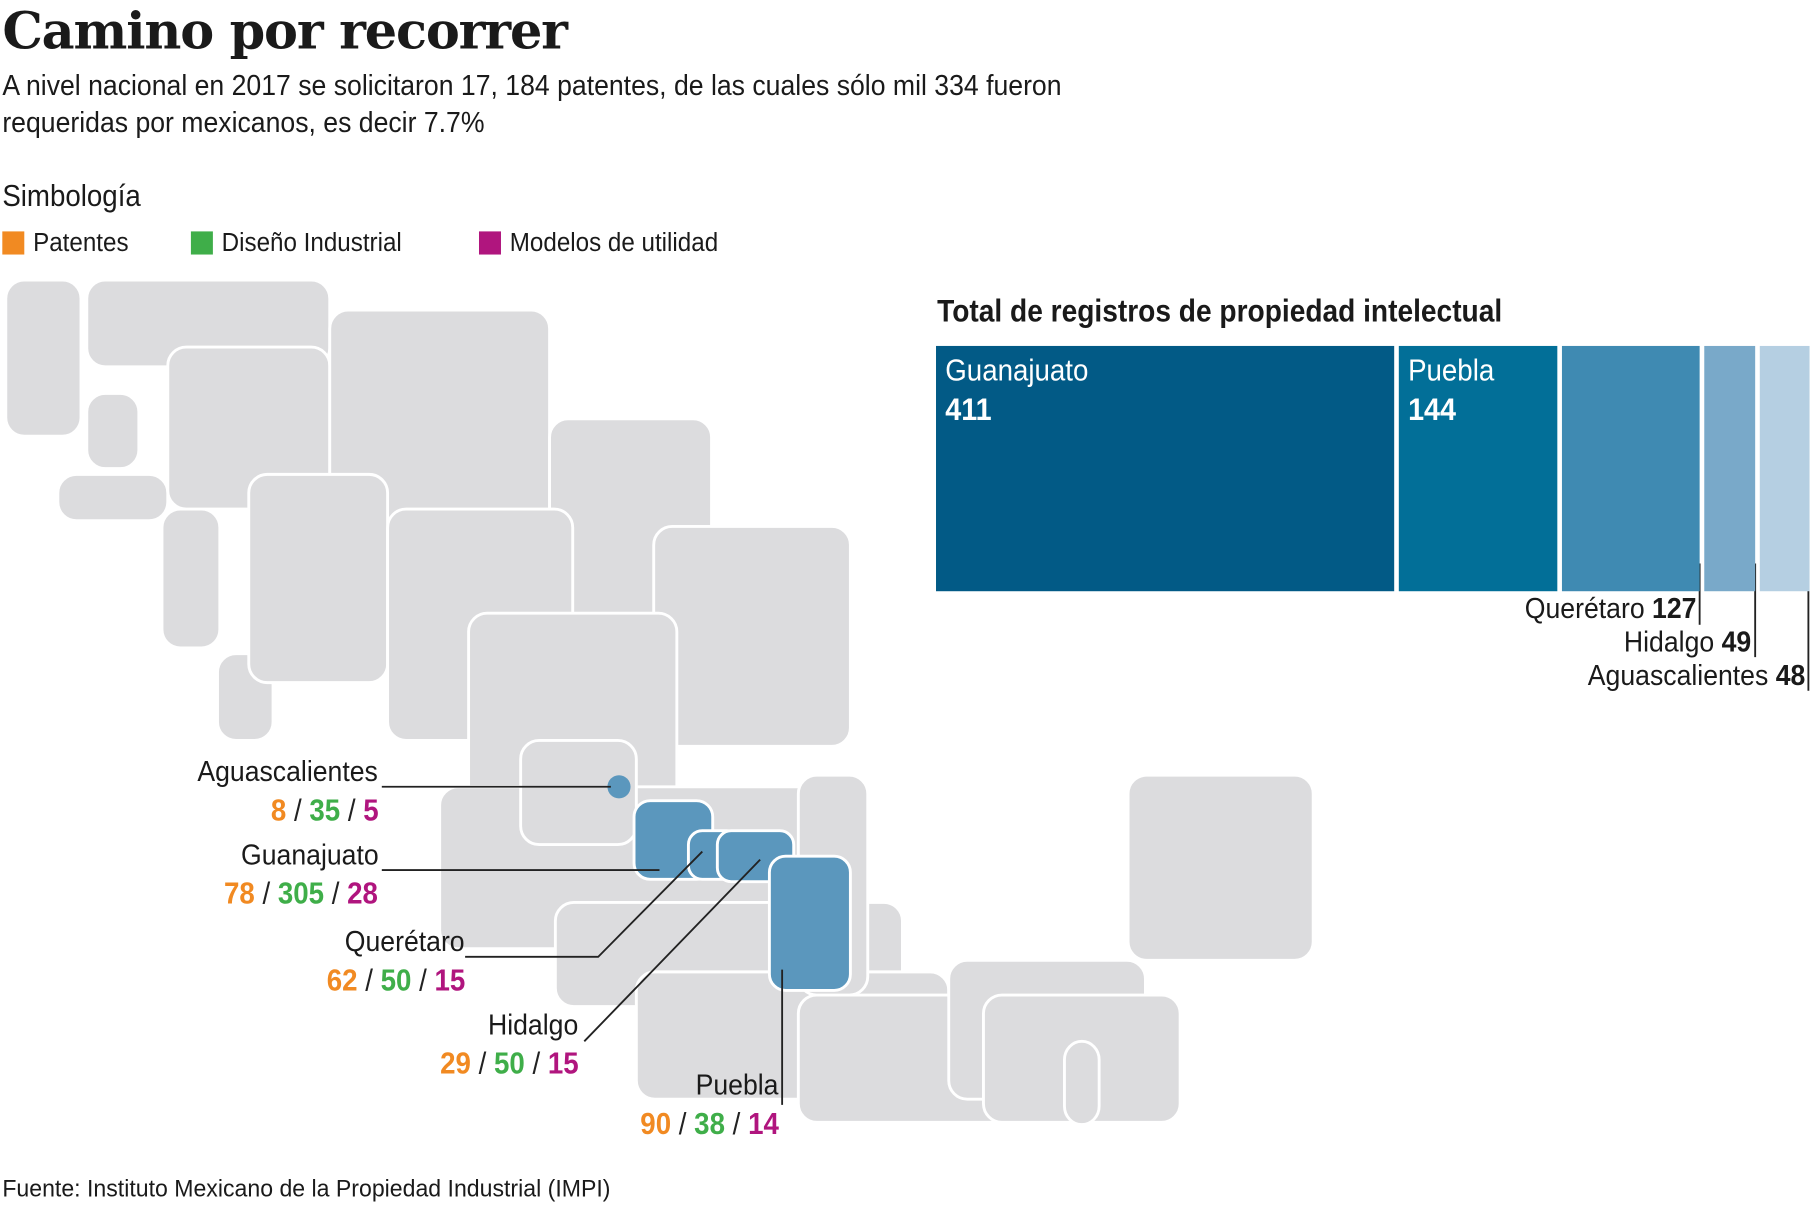  I want to click on subtitle-line-2: requeridas por mexicanos, es decir 7.7%, so click(243, 122).